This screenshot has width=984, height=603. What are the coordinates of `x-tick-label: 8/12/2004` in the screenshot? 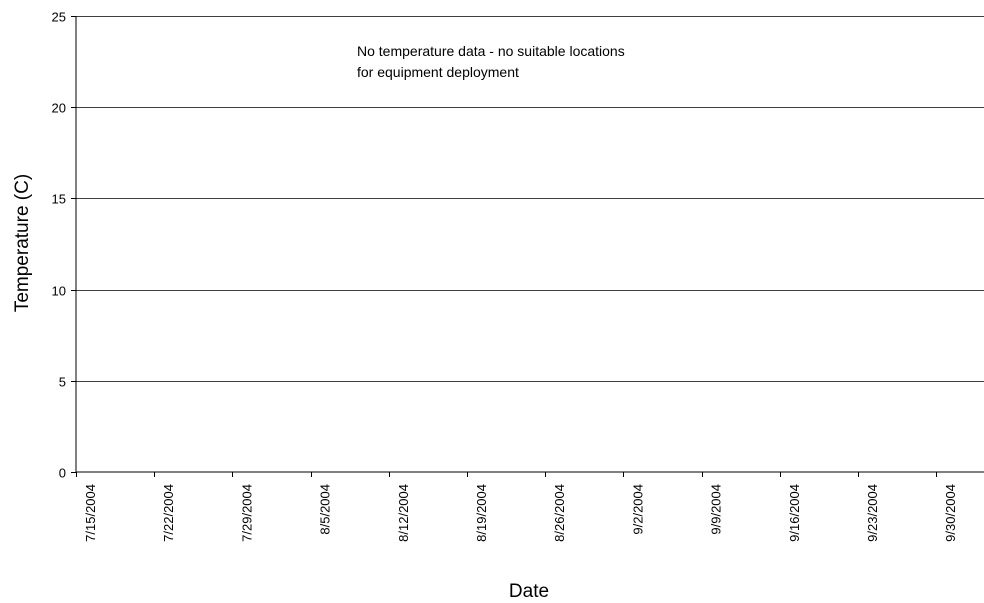 It's located at (403, 513).